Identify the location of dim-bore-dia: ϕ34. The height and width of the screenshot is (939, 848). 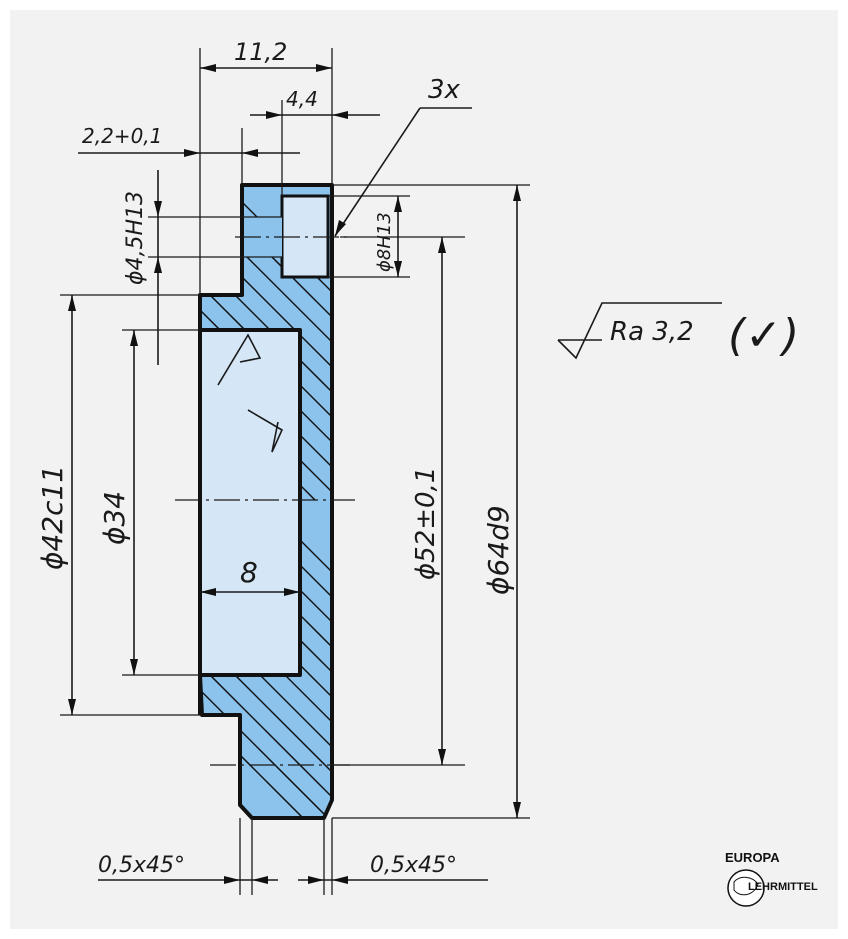
(114, 518).